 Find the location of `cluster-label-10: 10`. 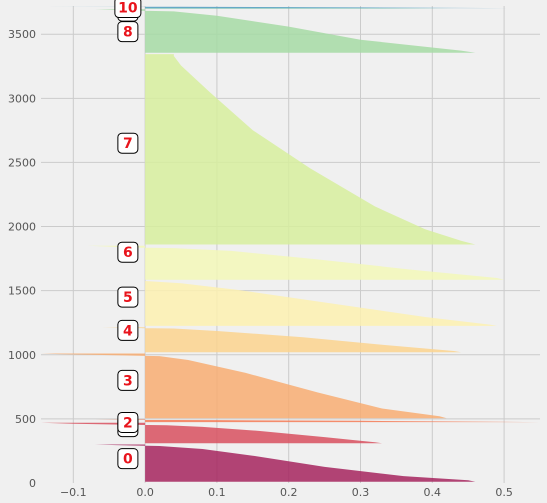

cluster-label-10: 10 is located at coordinates (128, 9).